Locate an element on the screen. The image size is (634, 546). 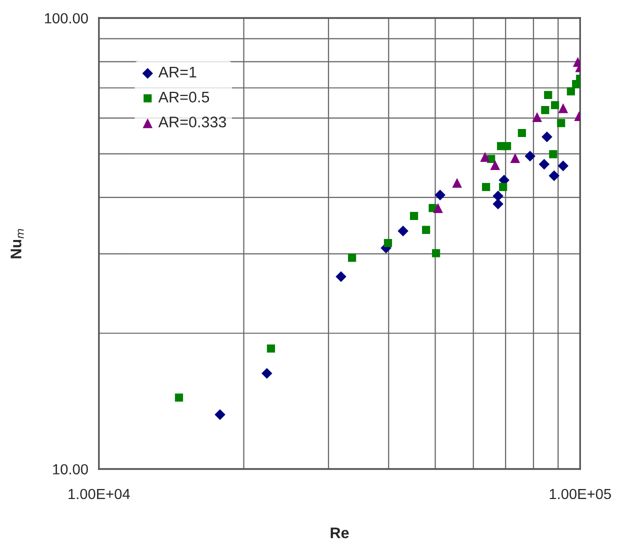
x-axis-title: Re is located at coordinates (339, 533).